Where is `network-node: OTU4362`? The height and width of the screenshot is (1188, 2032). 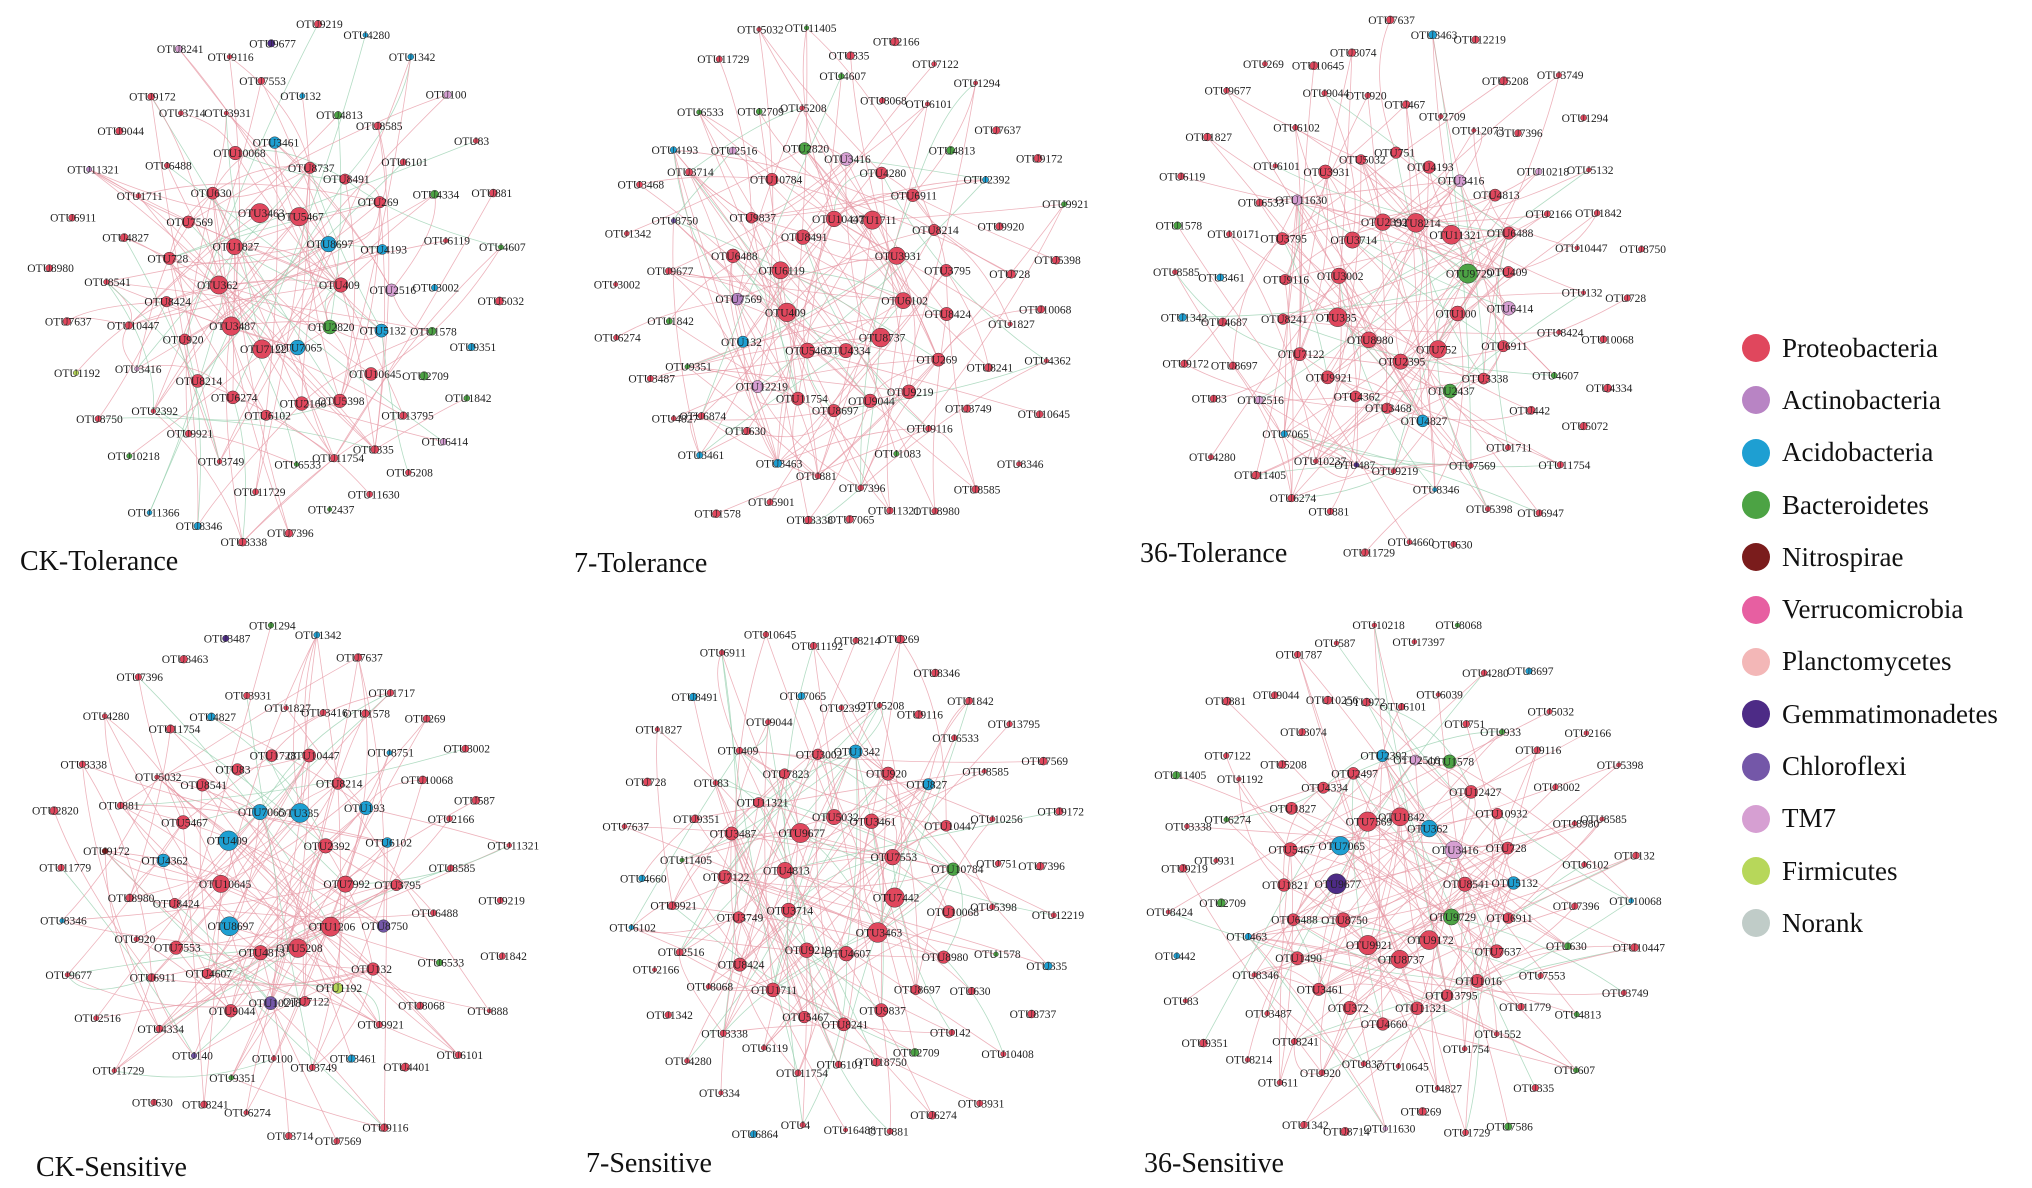
network-node: OTU4362 is located at coordinates (1047, 362).